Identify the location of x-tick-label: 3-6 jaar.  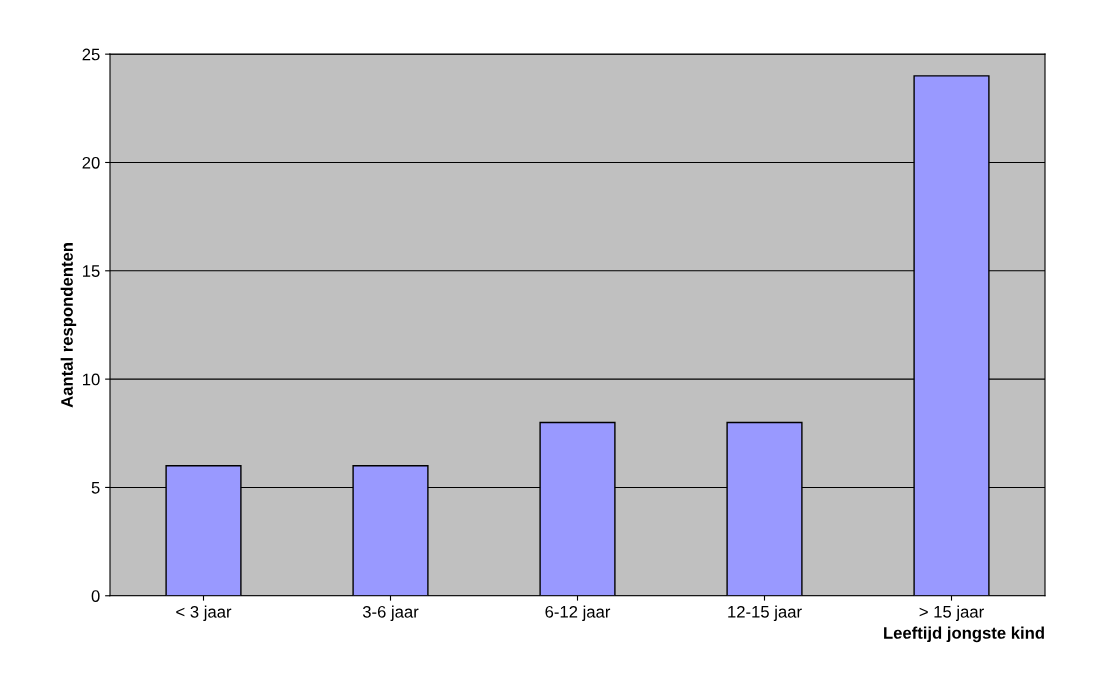
(390, 613).